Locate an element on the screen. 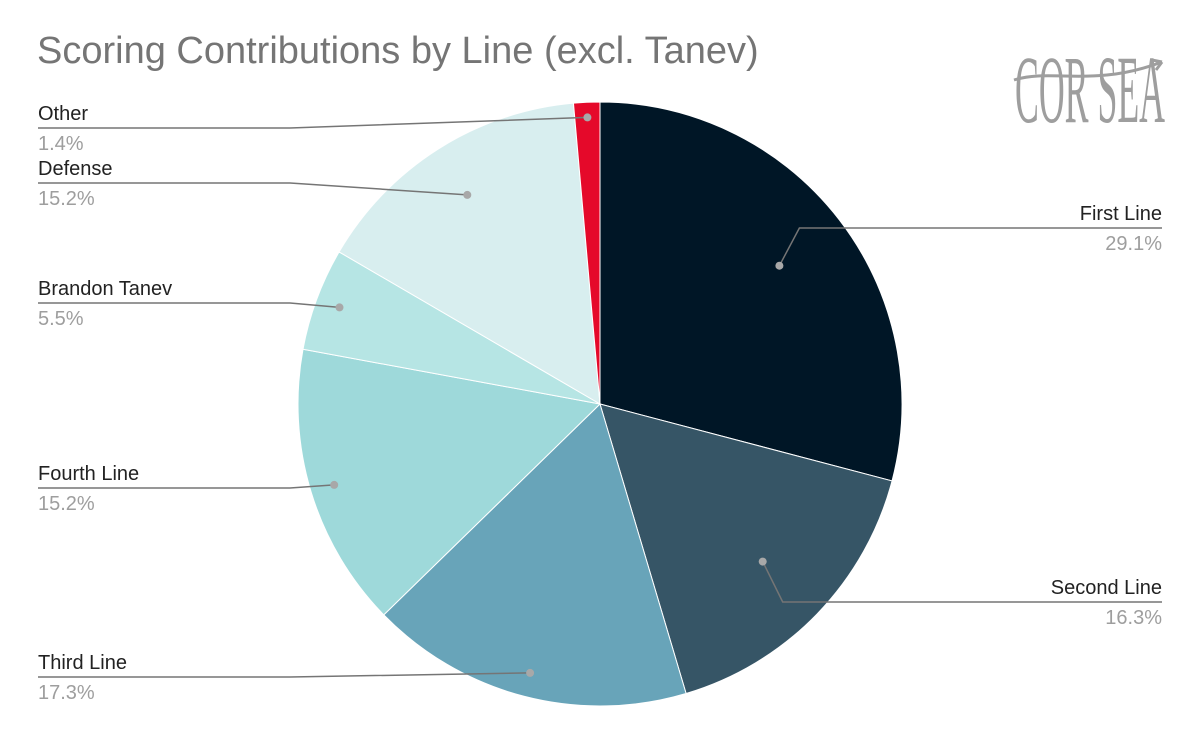 The image size is (1200, 742). leader-dot-other is located at coordinates (587, 117).